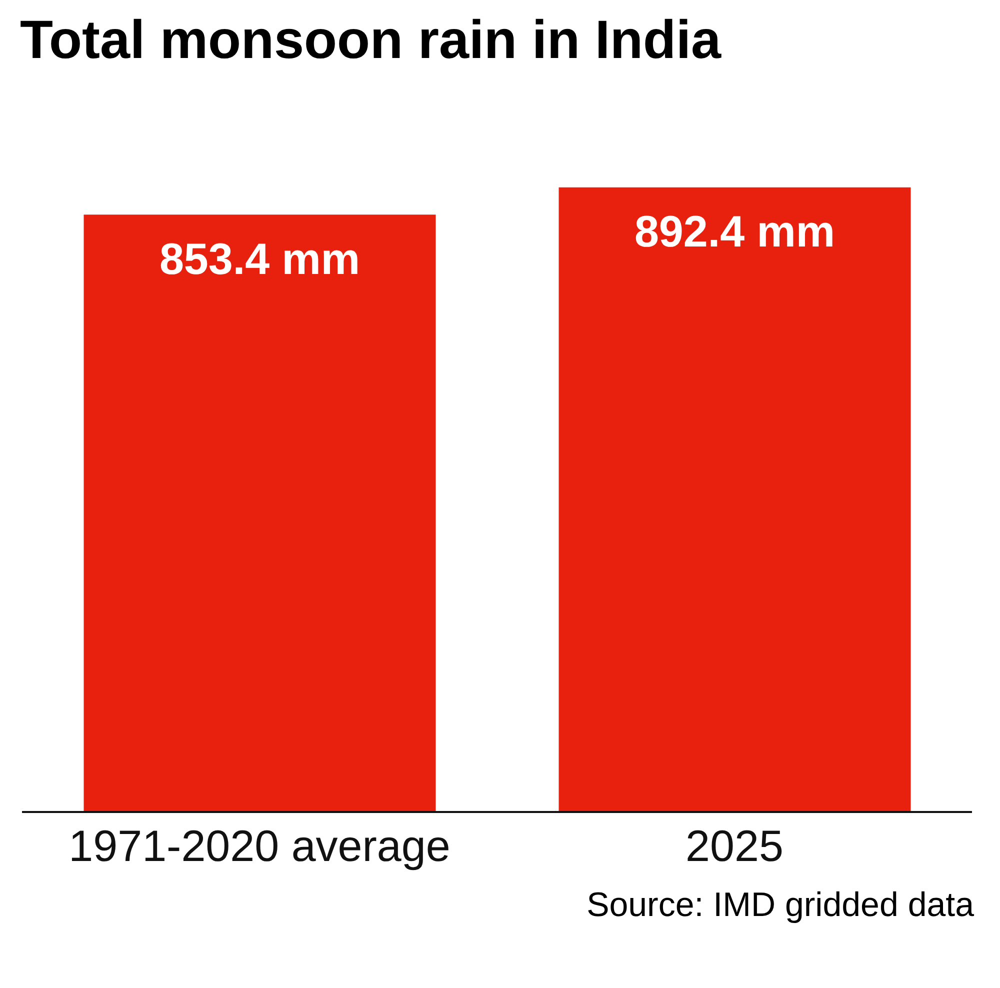 This screenshot has width=1000, height=988. I want to click on source-note: Source: IMD gridded data, so click(780, 905).